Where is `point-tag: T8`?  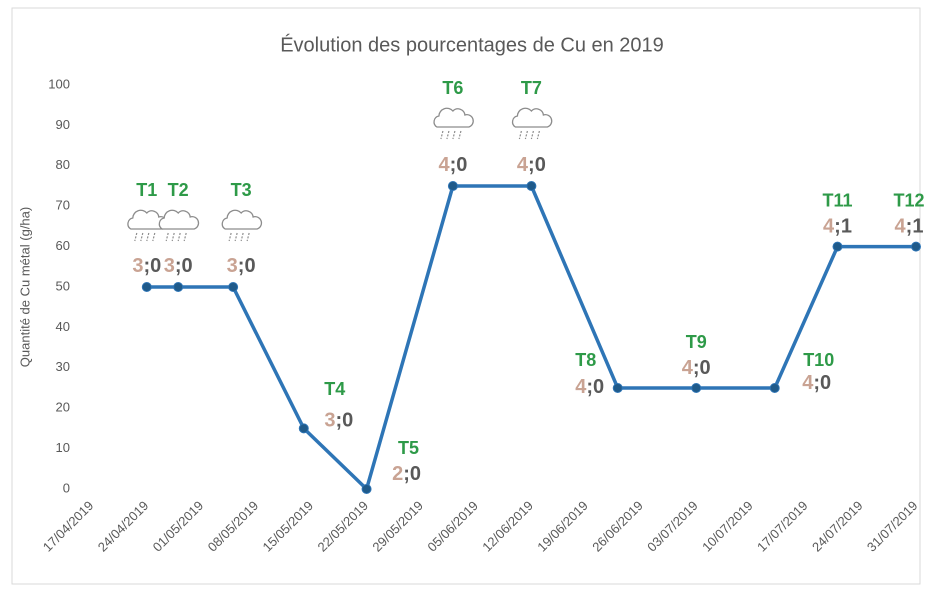 point-tag: T8 is located at coordinates (585, 360).